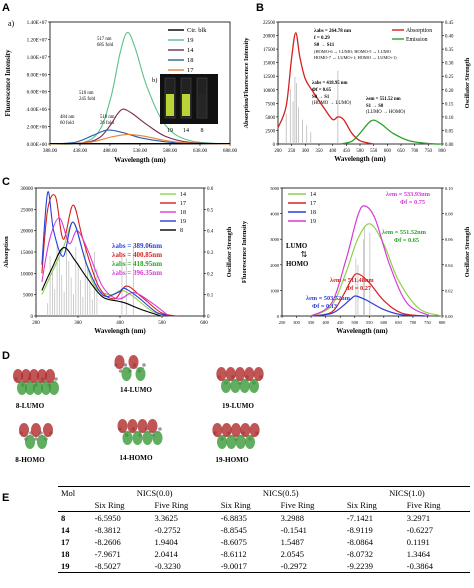 This screenshot has width=474, height=588. I want to click on series-19-line, so click(370, 261).